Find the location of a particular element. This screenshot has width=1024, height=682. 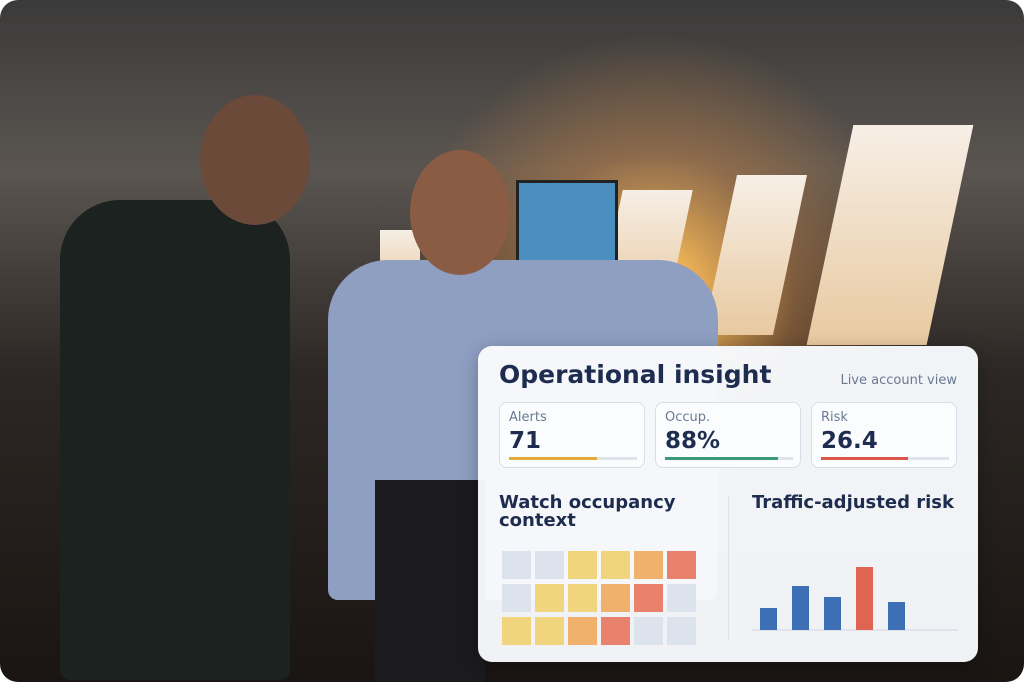

bar-chart is located at coordinates (855, 599).